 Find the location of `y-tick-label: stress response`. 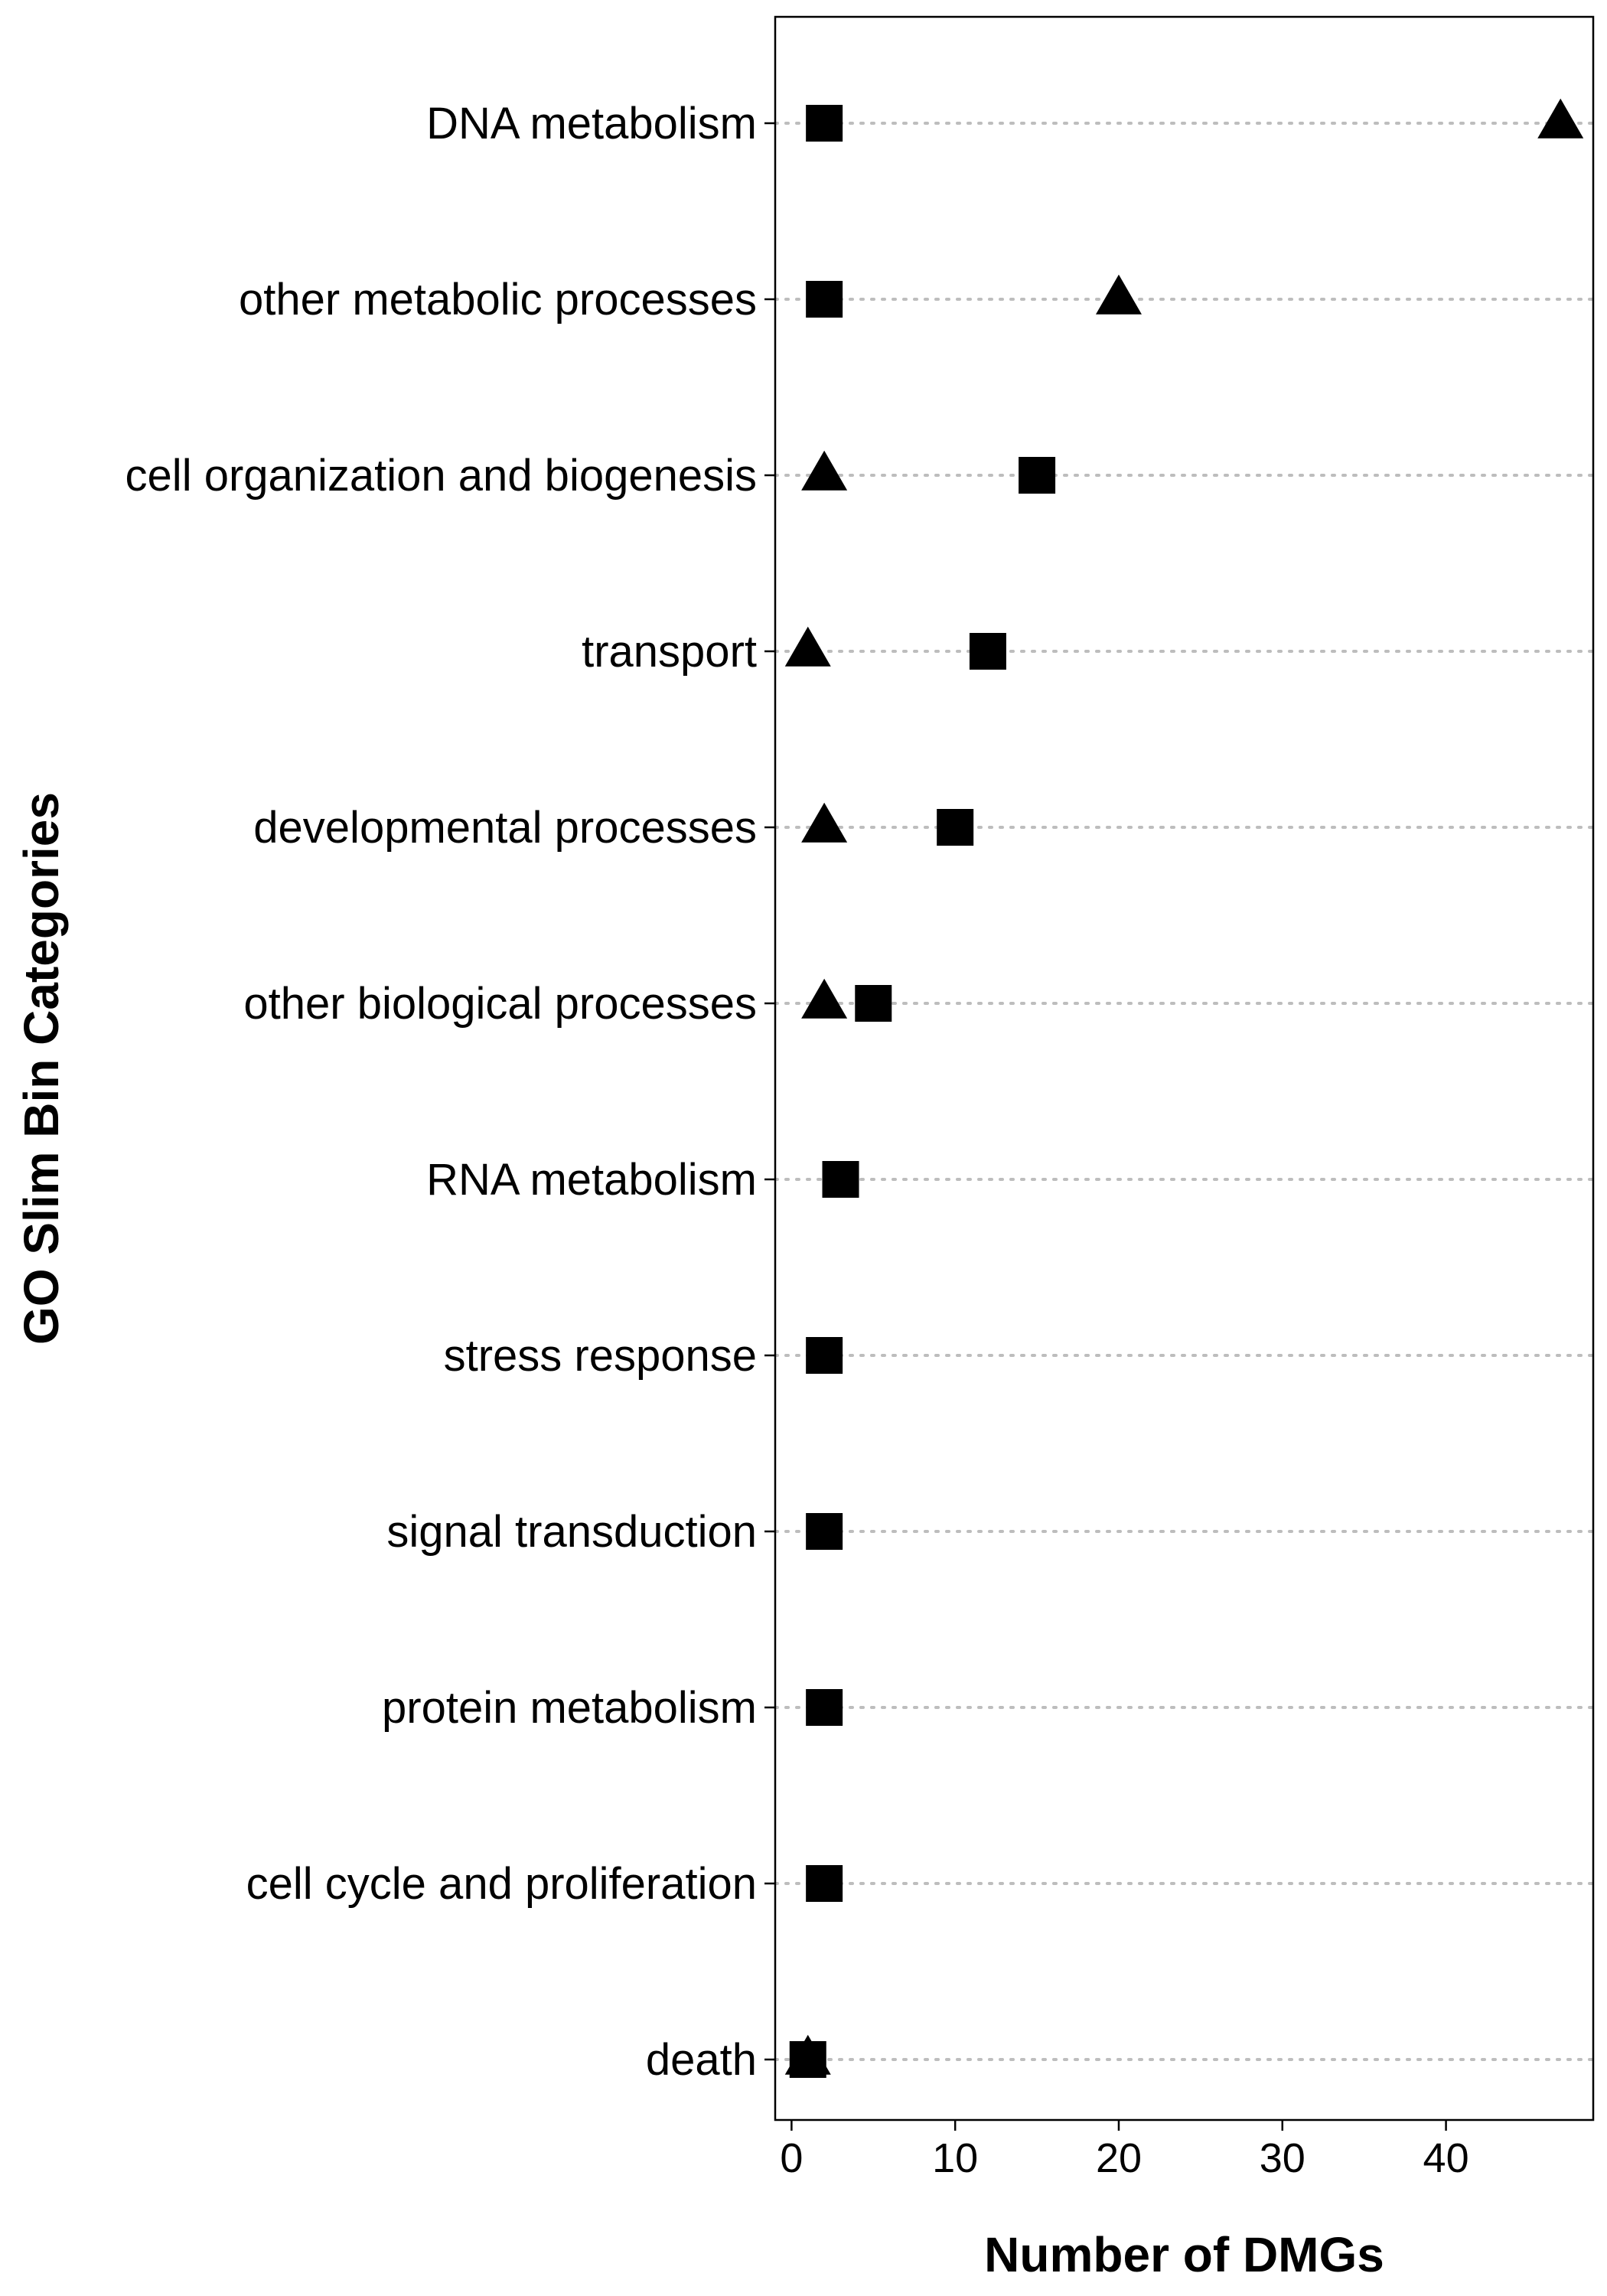

y-tick-label: stress response is located at coordinates (600, 1356).